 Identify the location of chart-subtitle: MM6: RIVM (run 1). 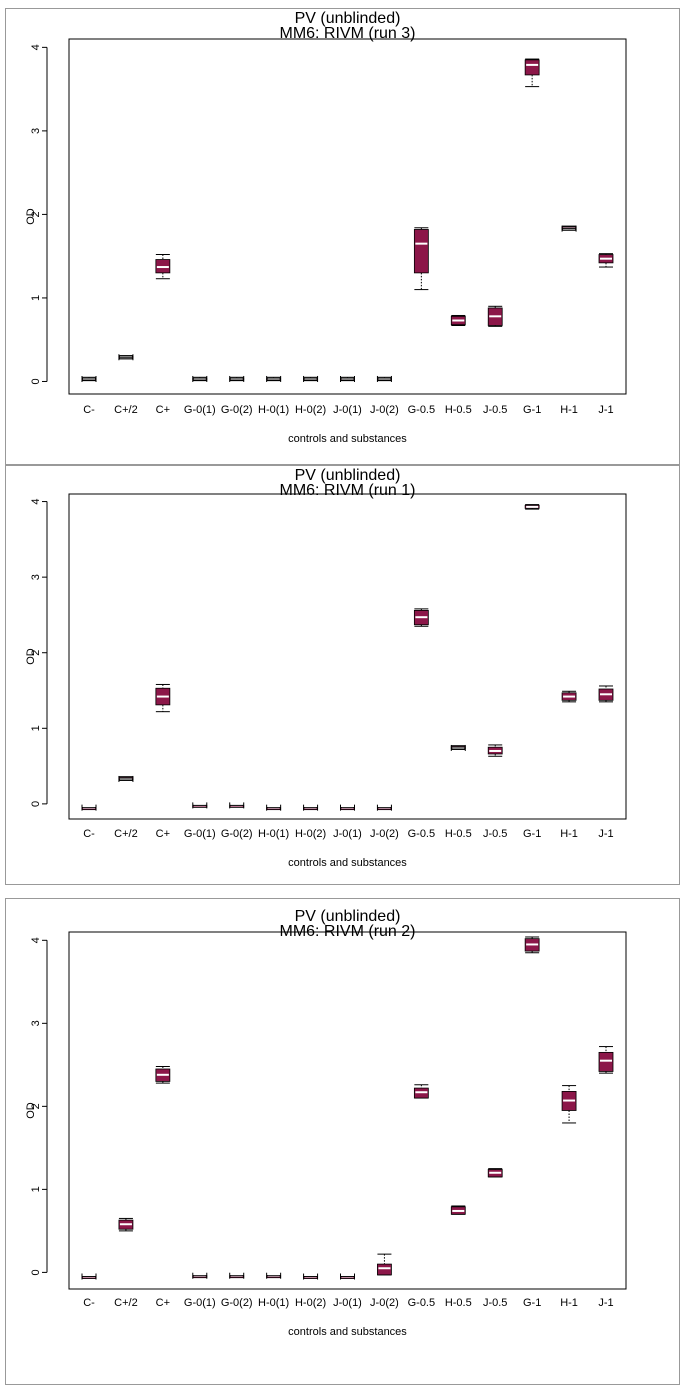
(347, 490).